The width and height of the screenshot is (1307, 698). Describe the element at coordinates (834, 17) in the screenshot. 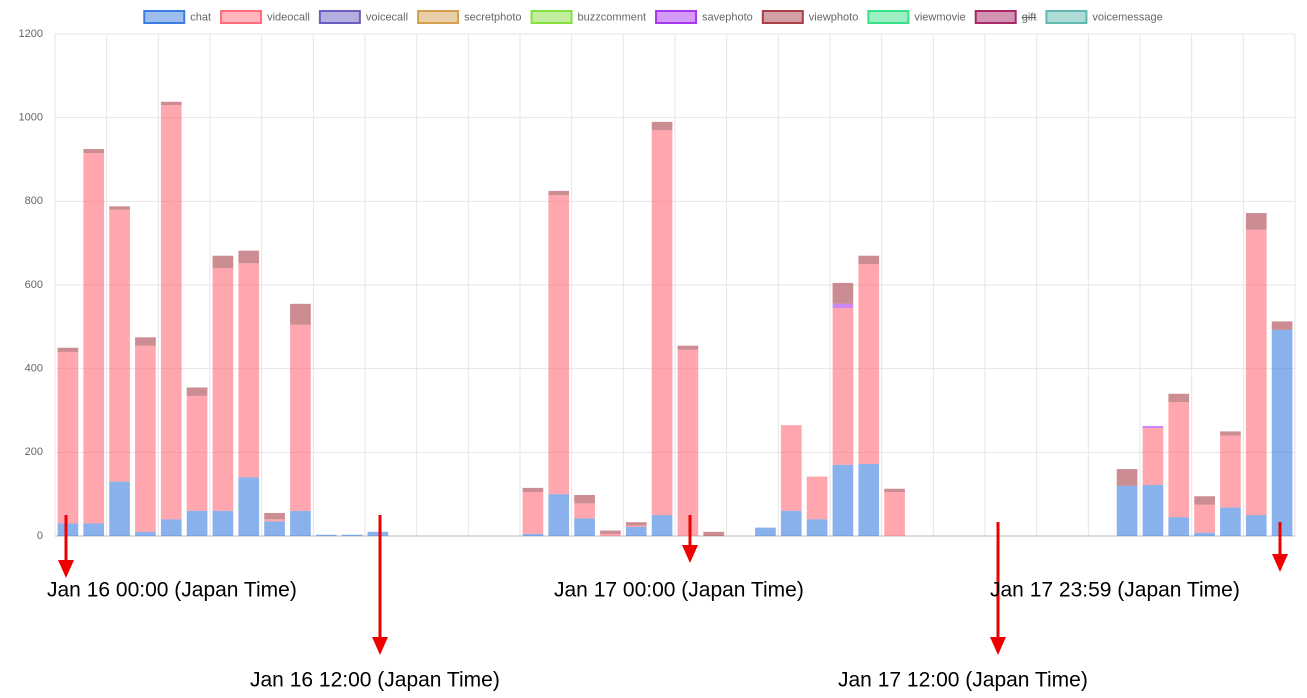

I see `legend-label: viewphoto` at that location.